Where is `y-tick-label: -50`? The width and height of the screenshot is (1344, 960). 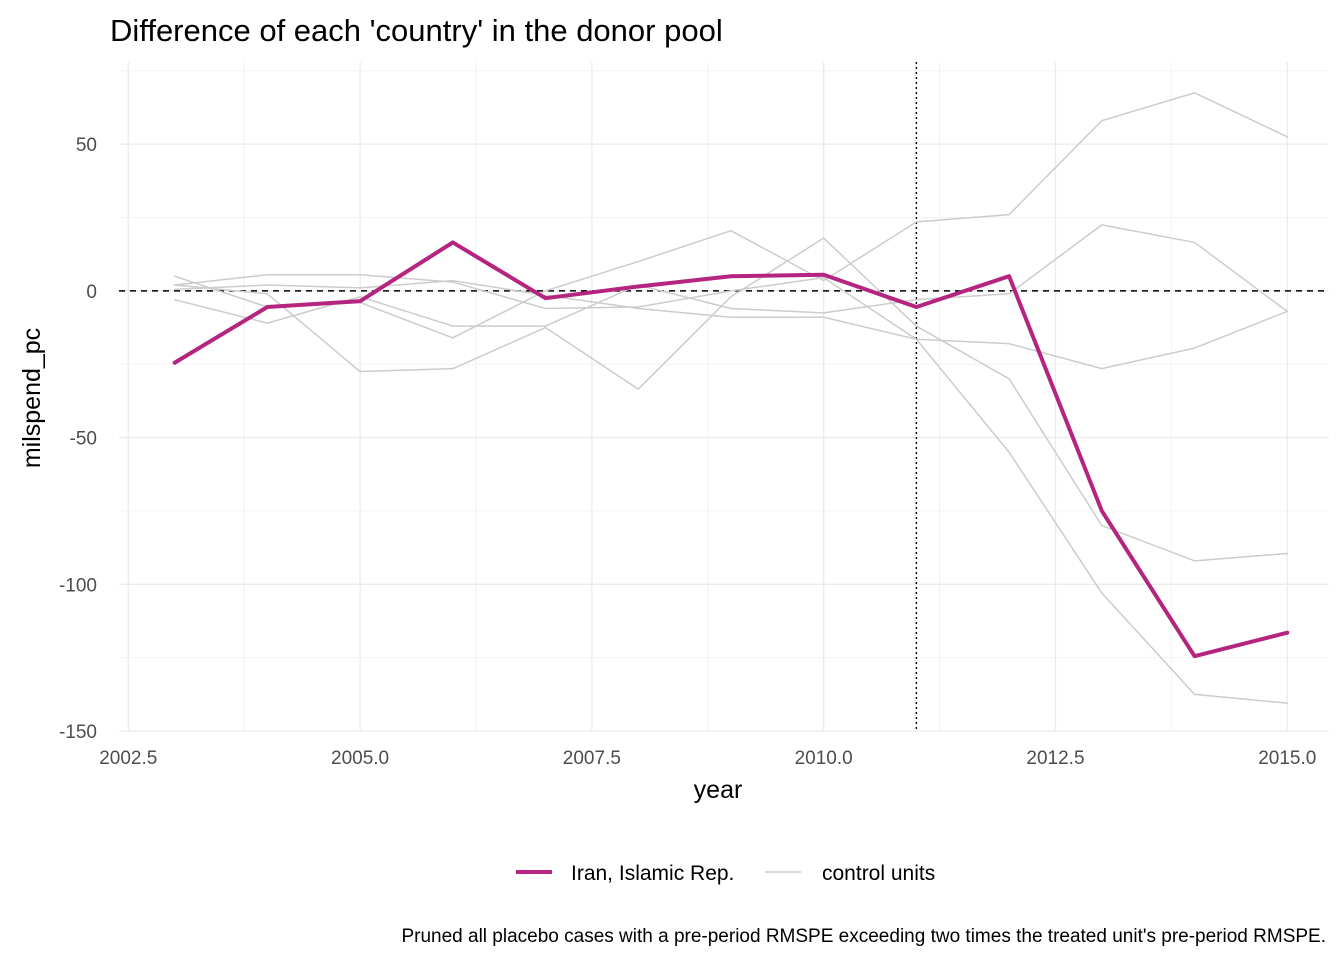
y-tick-label: -50 is located at coordinates (83, 439).